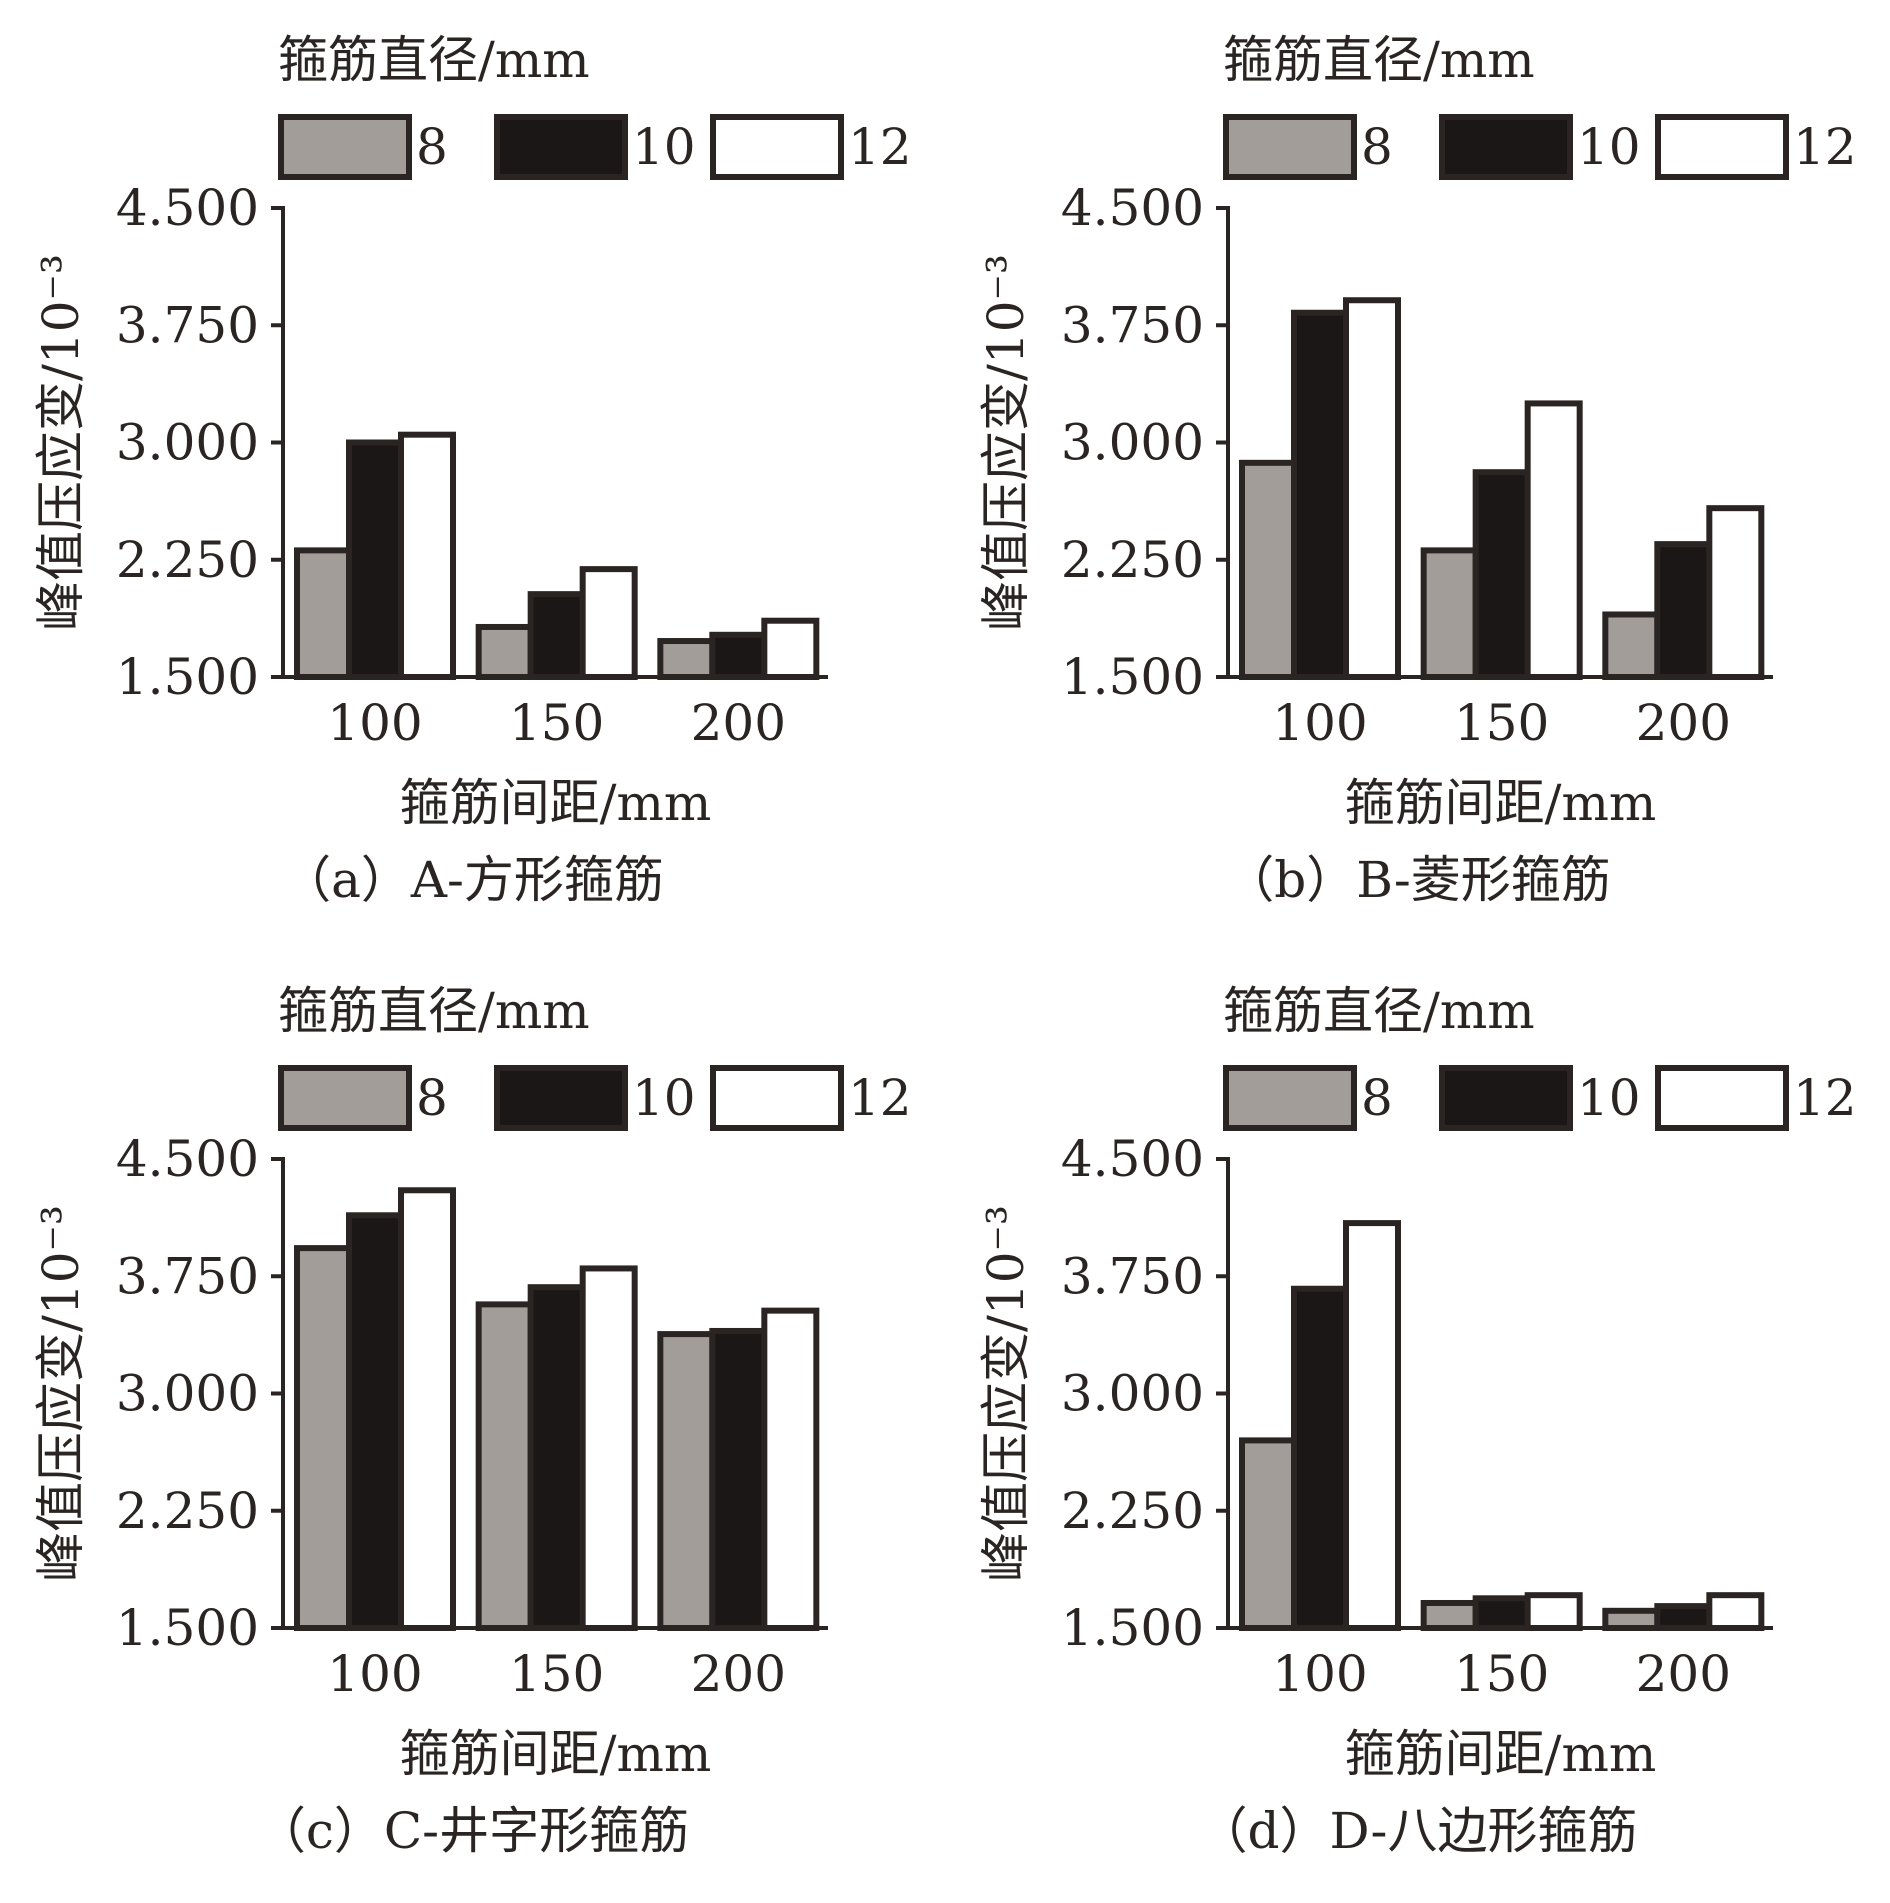 The height and width of the screenshot is (1903, 1890). I want to click on panel-caption: （c）C-井字形箍筋, so click(472, 1831).